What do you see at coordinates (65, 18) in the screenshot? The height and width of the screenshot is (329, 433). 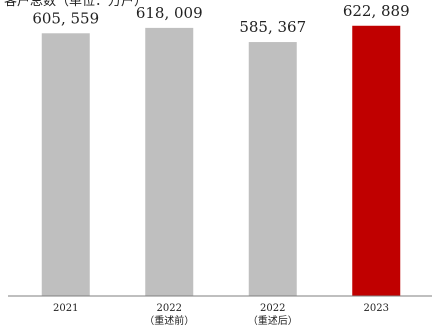 I see `value-label-0: 605, 559` at bounding box center [65, 18].